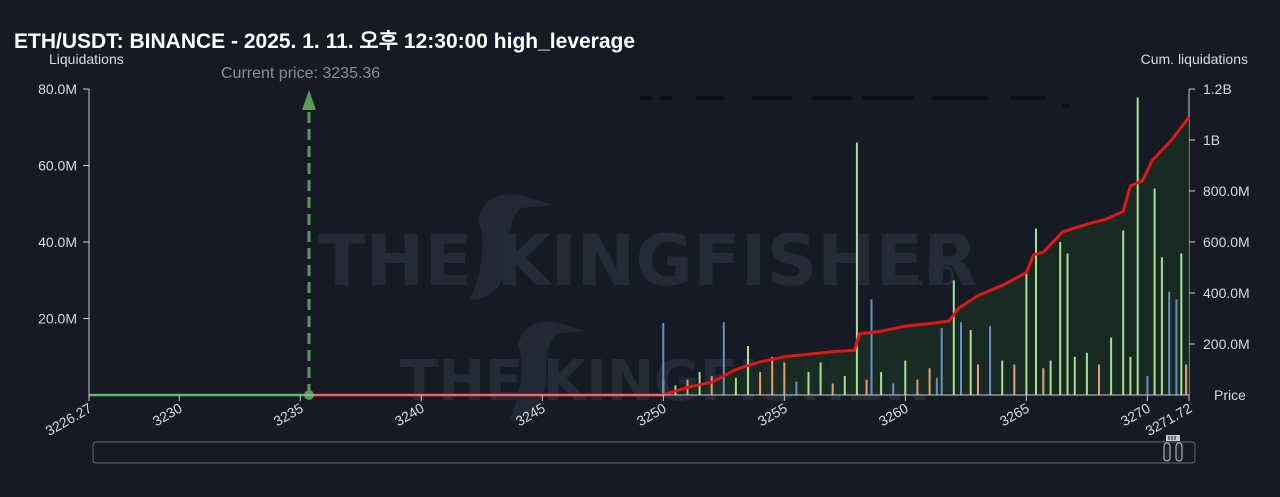  Describe the element at coordinates (57, 166) in the screenshot. I see `y-left-tick-label: 60.0M` at that location.